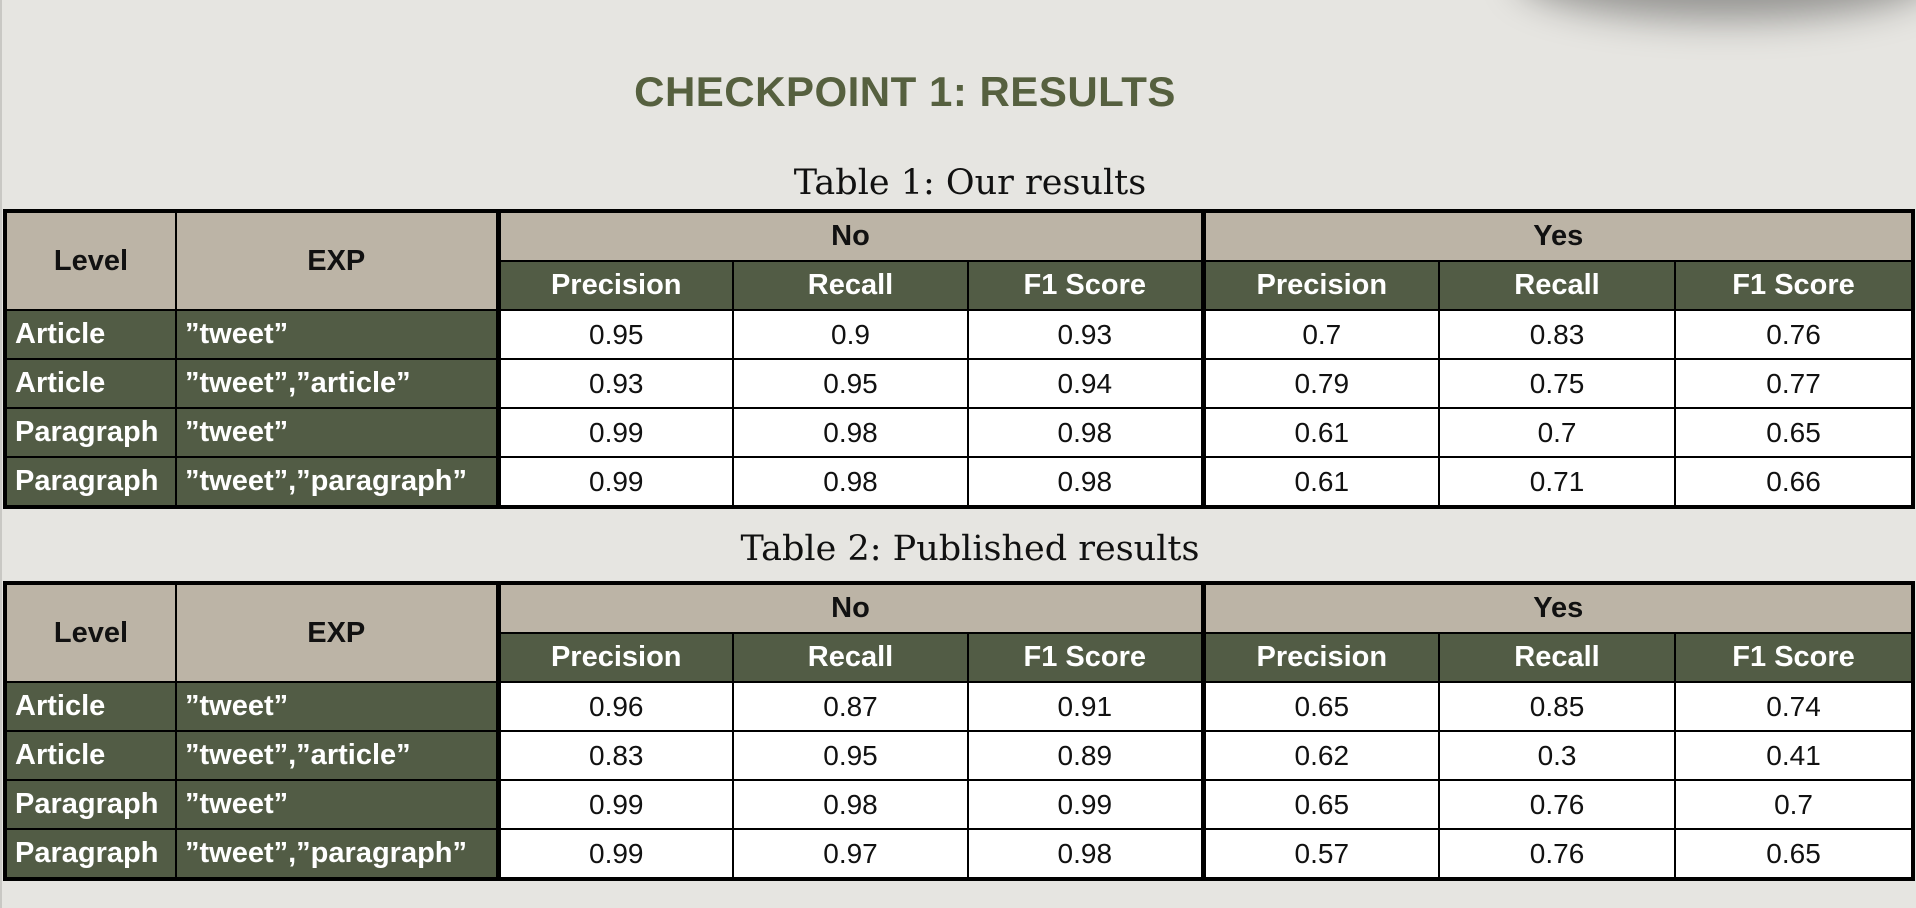  Describe the element at coordinates (1557, 482) in the screenshot. I see `value-cell: 0.71` at that location.